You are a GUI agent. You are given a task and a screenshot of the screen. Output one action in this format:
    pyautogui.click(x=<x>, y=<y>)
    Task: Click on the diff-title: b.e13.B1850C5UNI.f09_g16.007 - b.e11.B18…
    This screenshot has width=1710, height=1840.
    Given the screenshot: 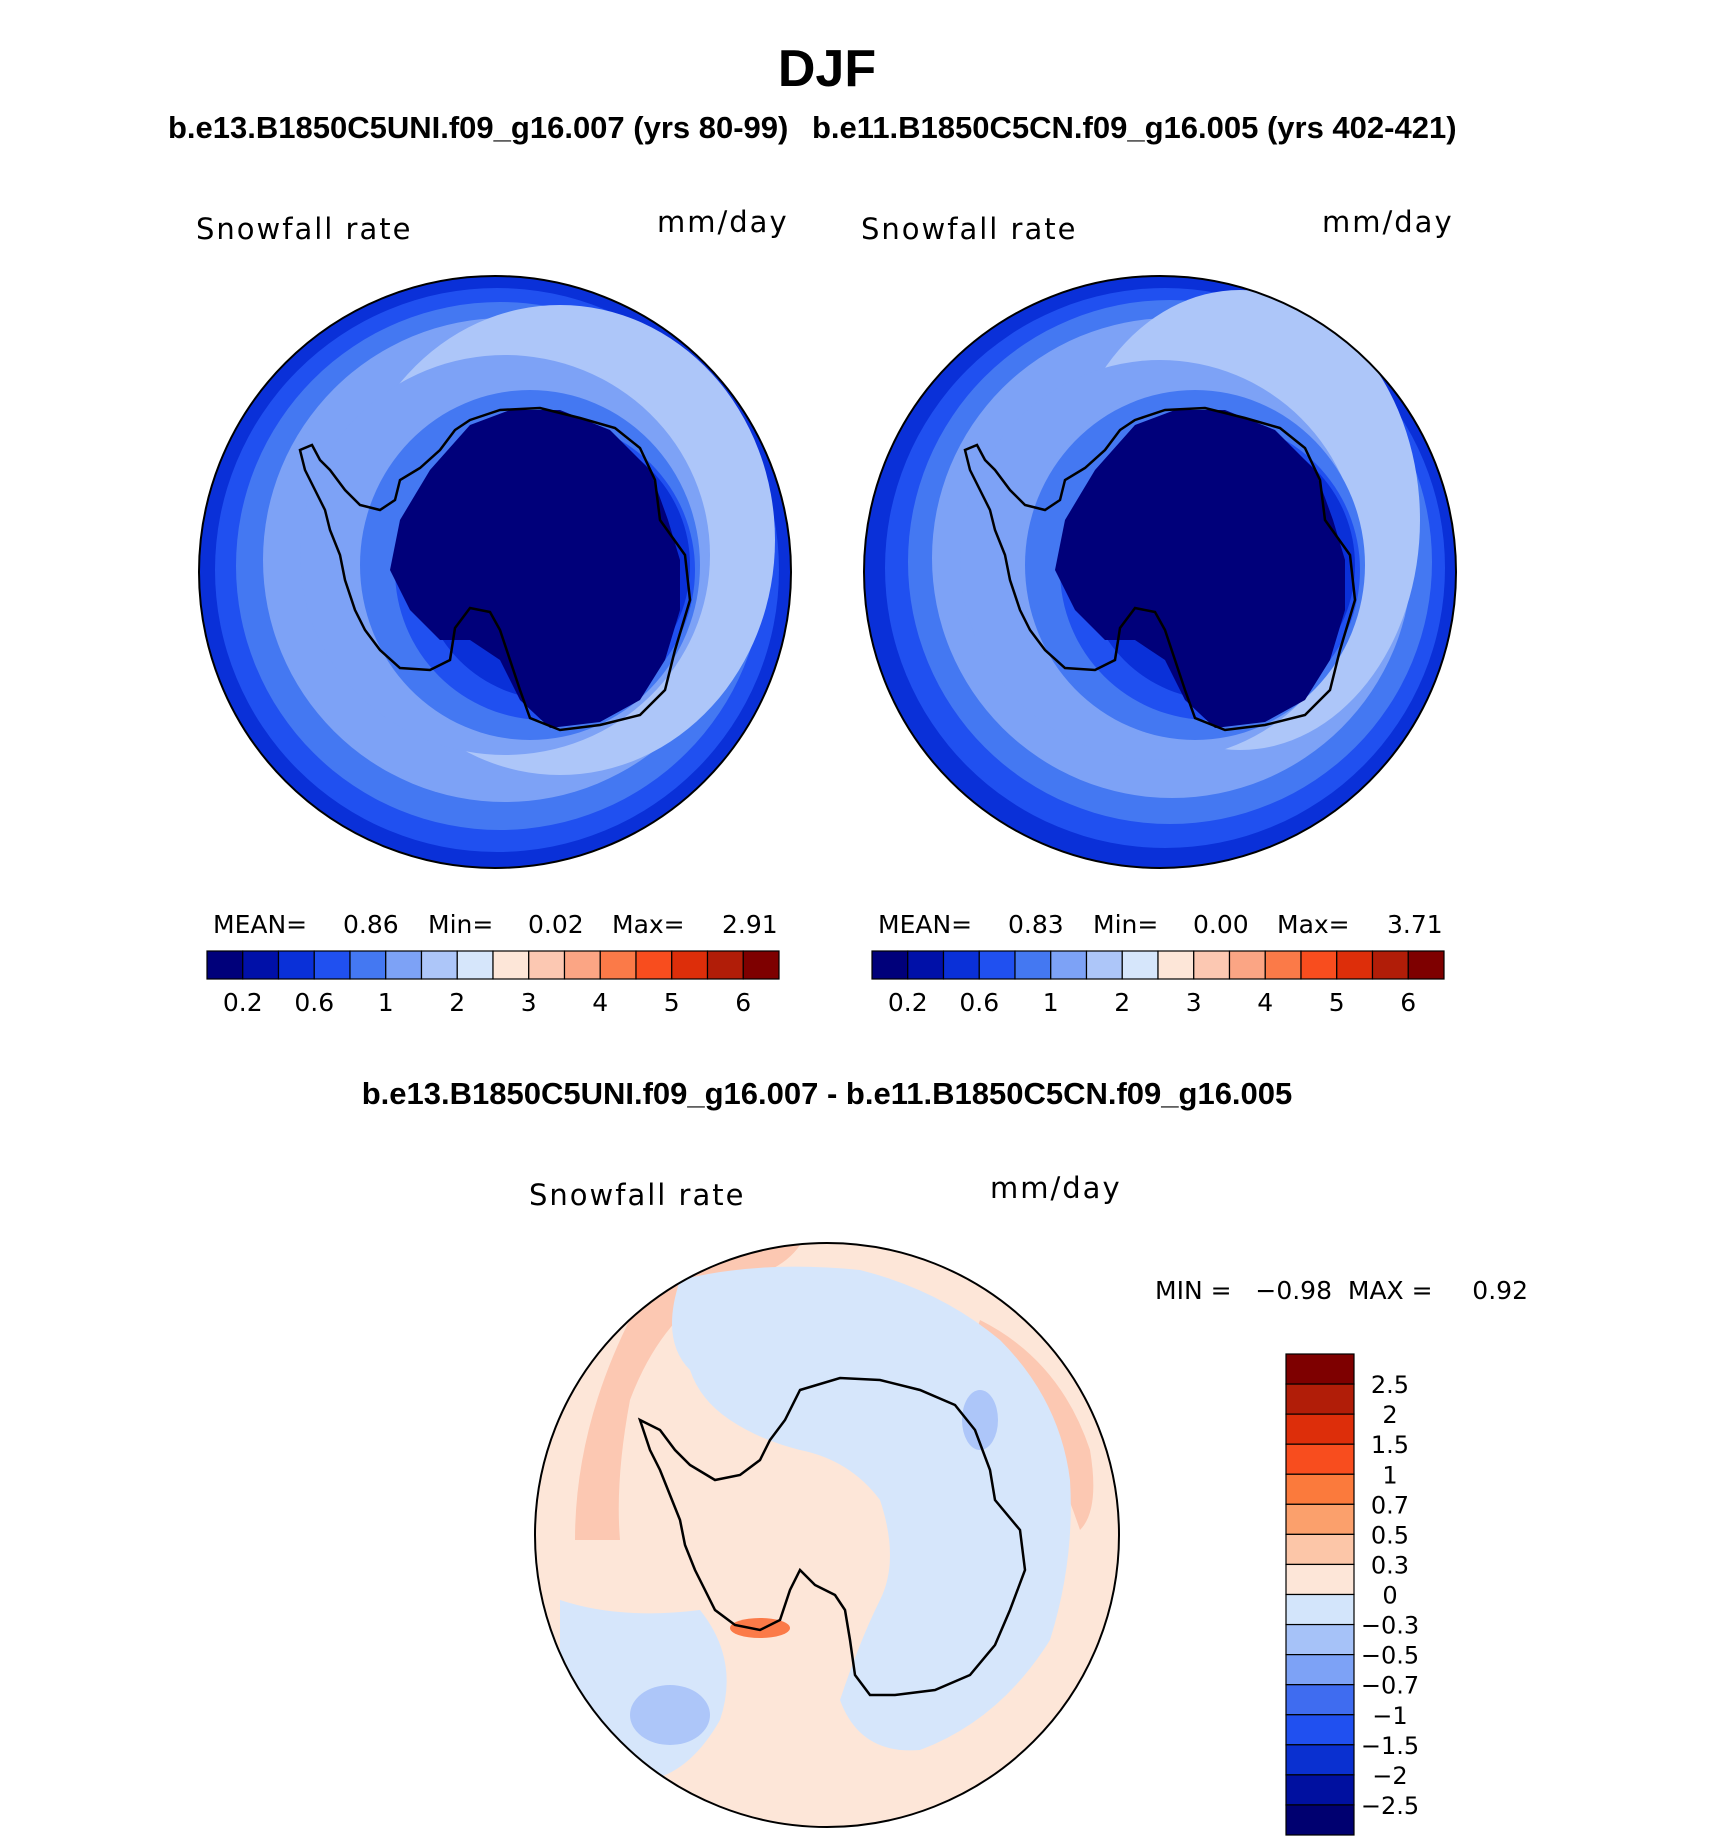 What is the action you would take?
    pyautogui.click(x=827, y=1093)
    